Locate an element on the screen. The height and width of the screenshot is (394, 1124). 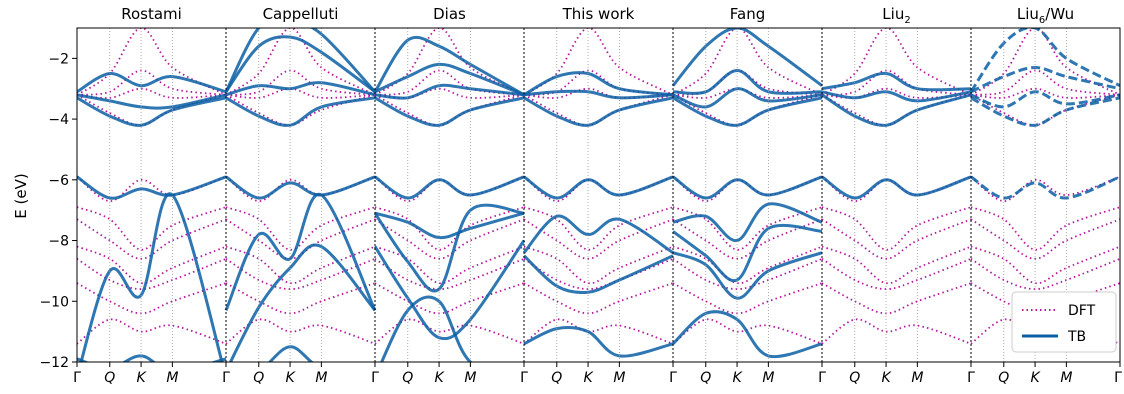
legend-box is located at coordinates (1064, 322).